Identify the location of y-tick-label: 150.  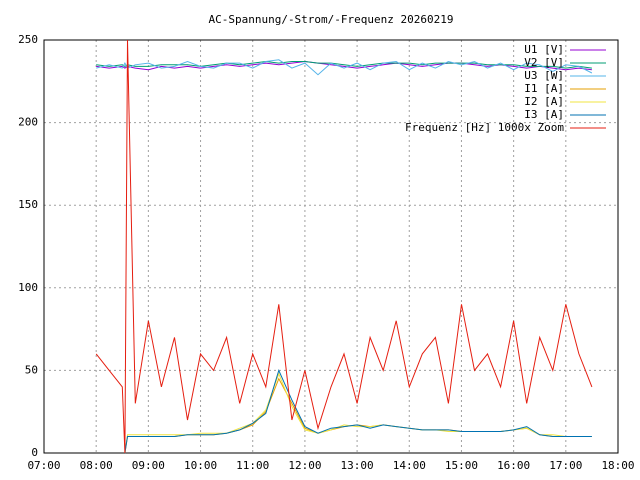
(28, 204).